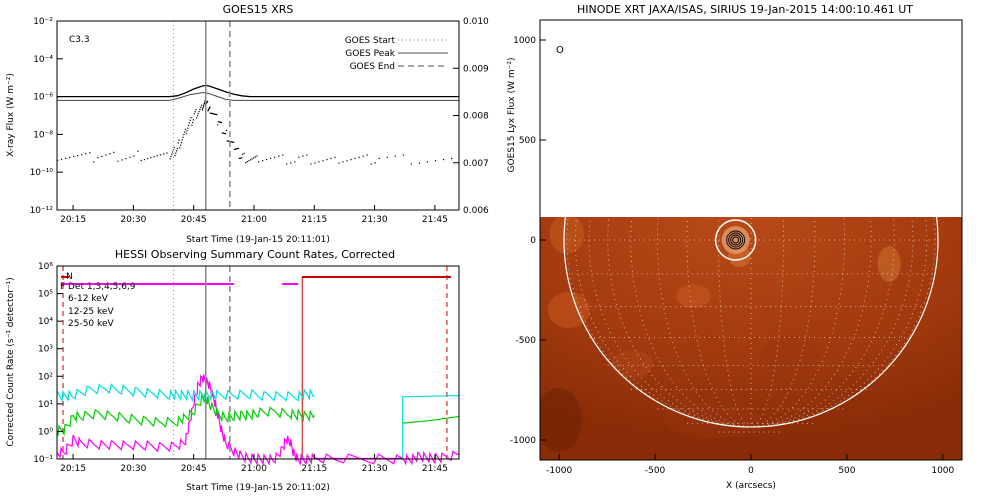 The image size is (1000, 500). What do you see at coordinates (476, 164) in the screenshot?
I see `goes-y2-tick-label: 0.007` at bounding box center [476, 164].